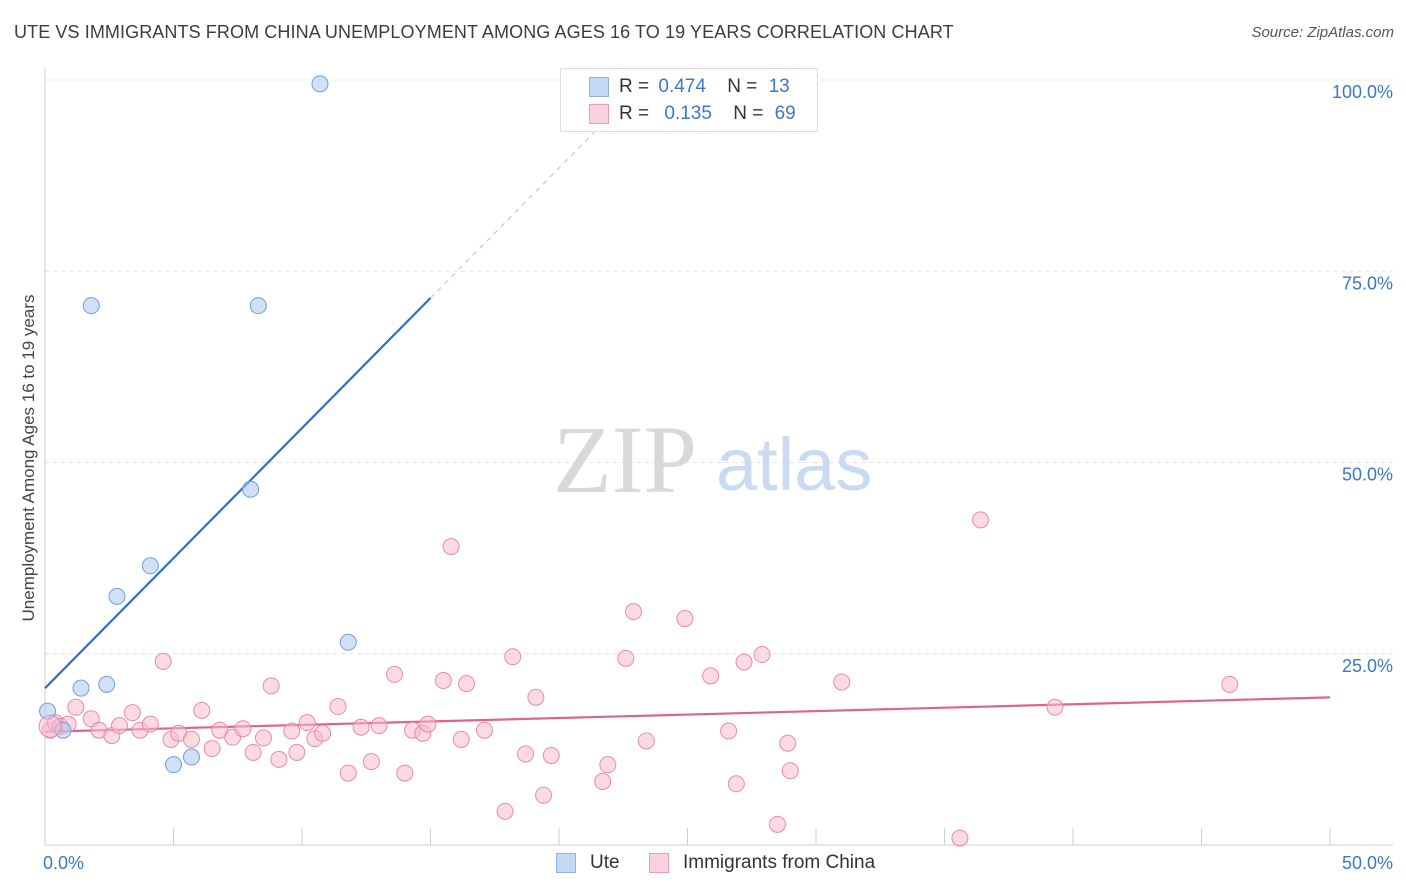 This screenshot has height=892, width=1406. What do you see at coordinates (779, 862) in the screenshot?
I see `legend-label-china: Immigrants from China` at bounding box center [779, 862].